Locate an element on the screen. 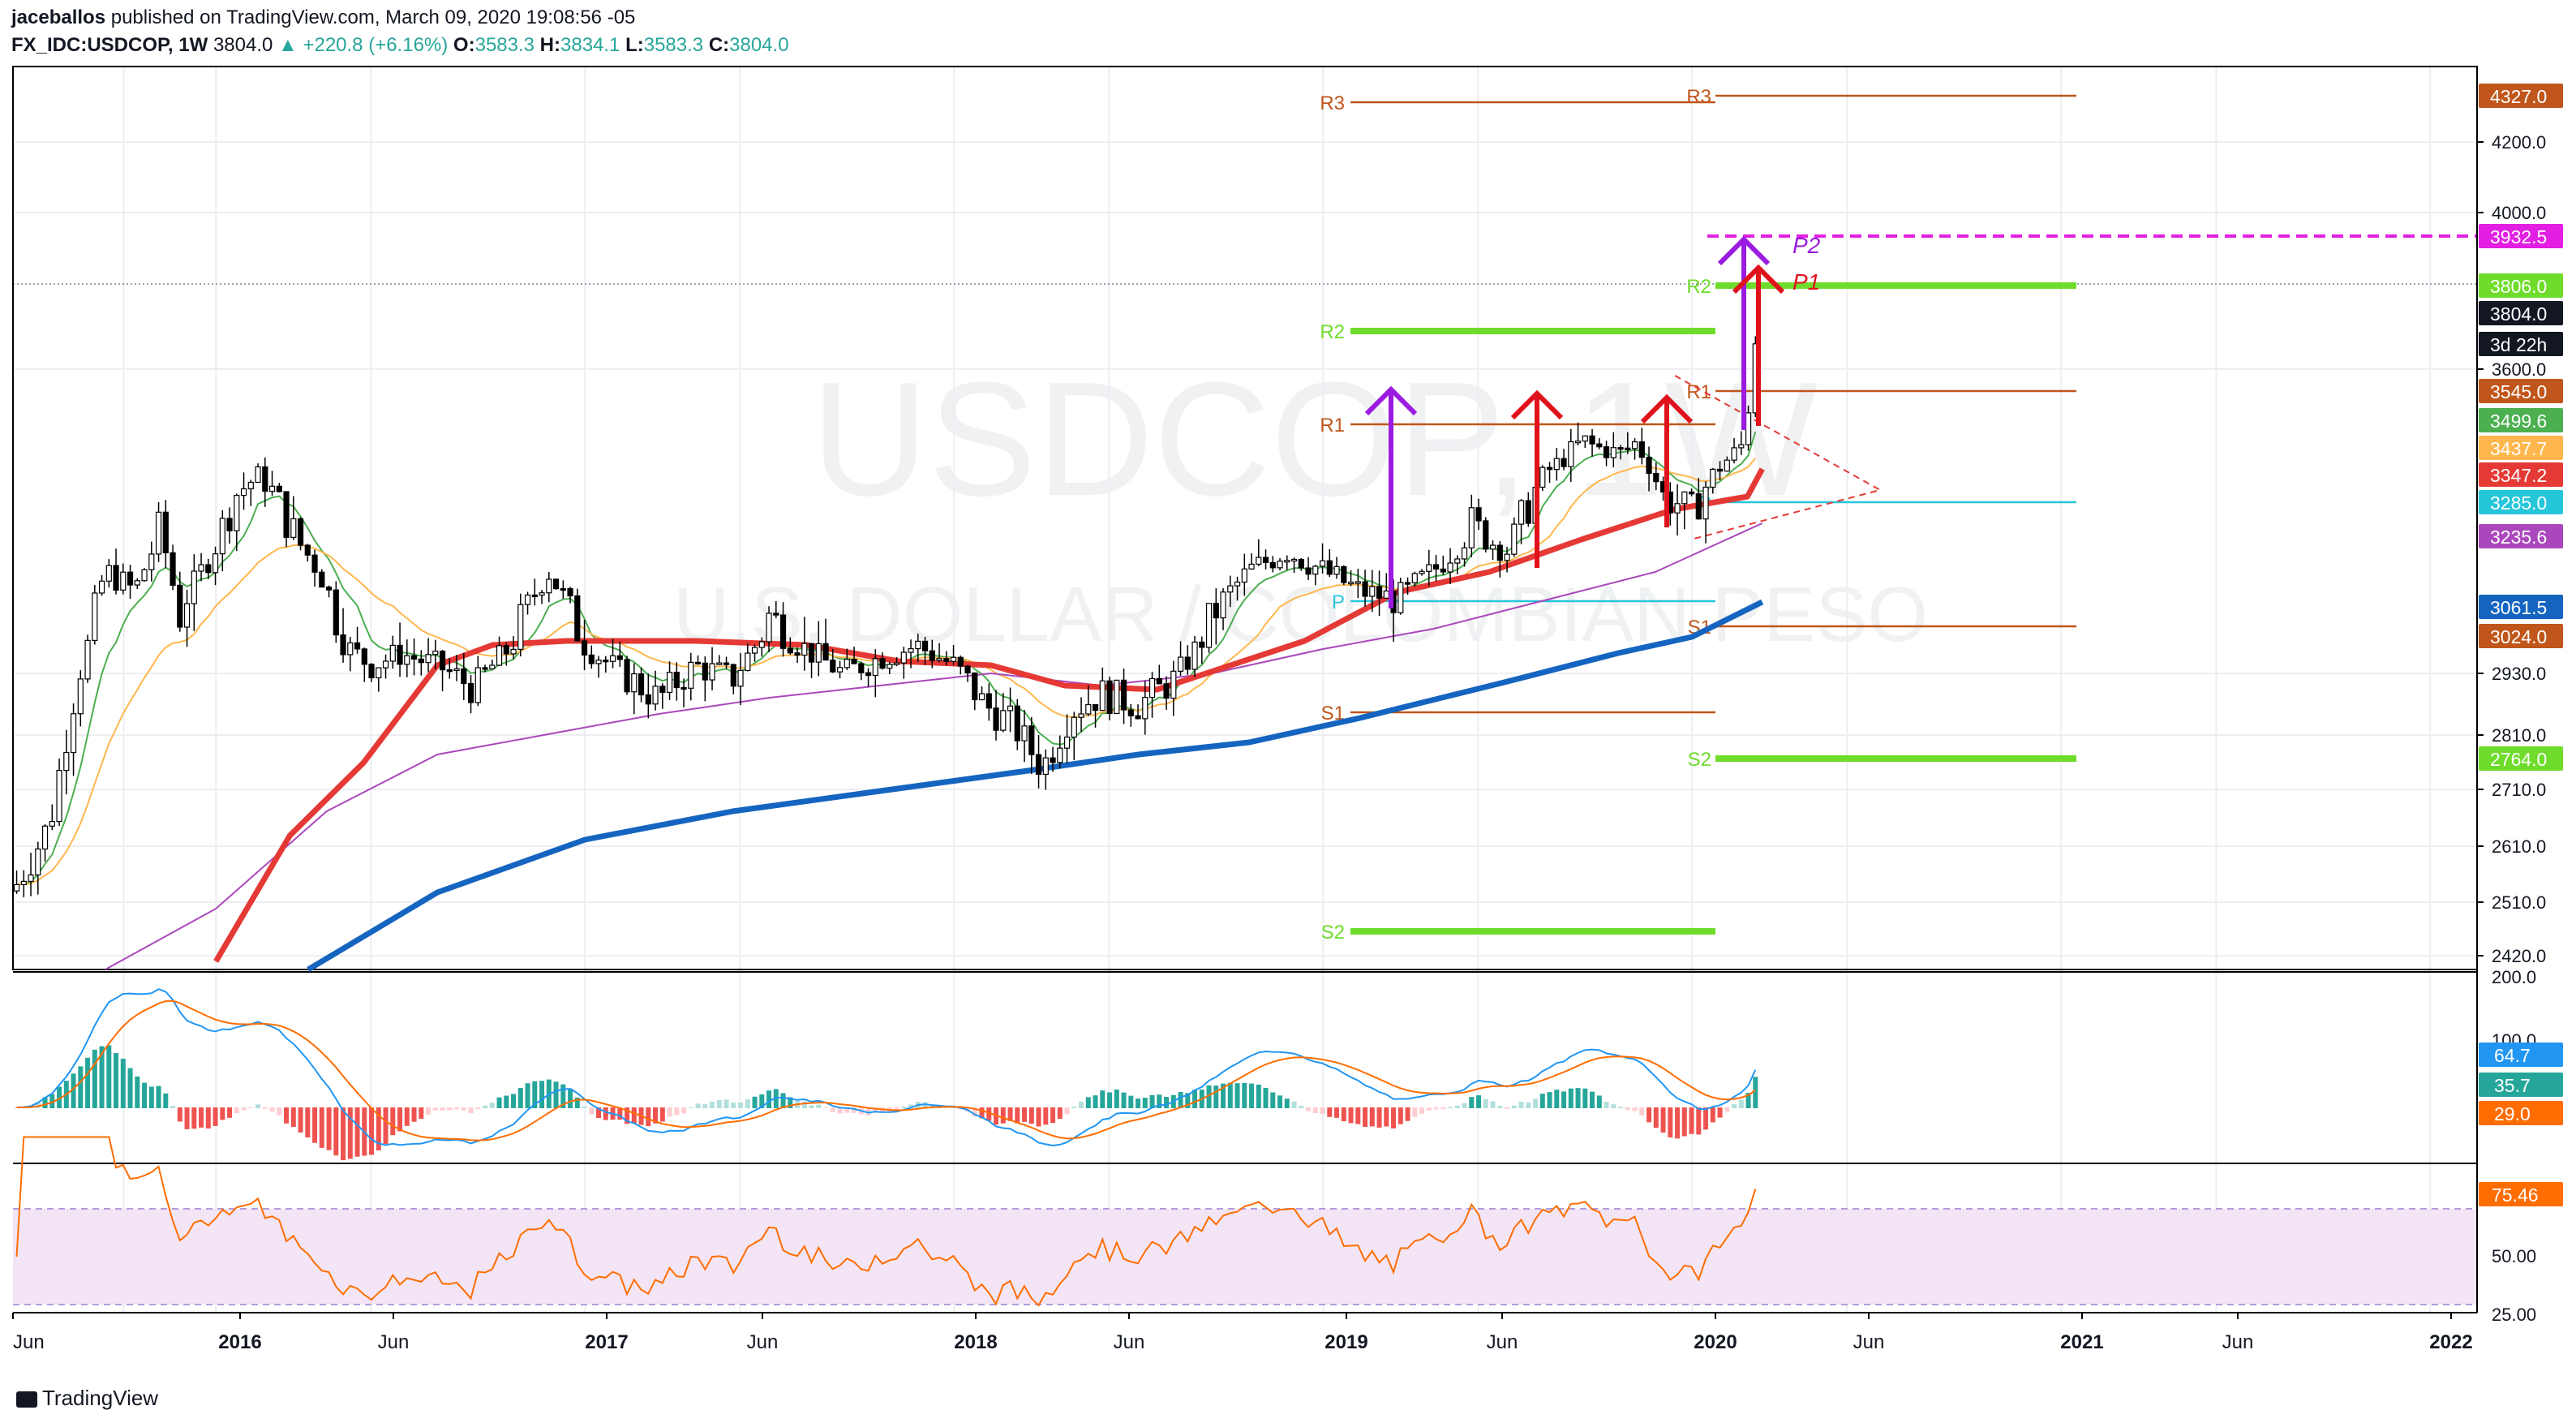 The image size is (2576, 1423). price-label-text: 3545.0 is located at coordinates (2518, 391).